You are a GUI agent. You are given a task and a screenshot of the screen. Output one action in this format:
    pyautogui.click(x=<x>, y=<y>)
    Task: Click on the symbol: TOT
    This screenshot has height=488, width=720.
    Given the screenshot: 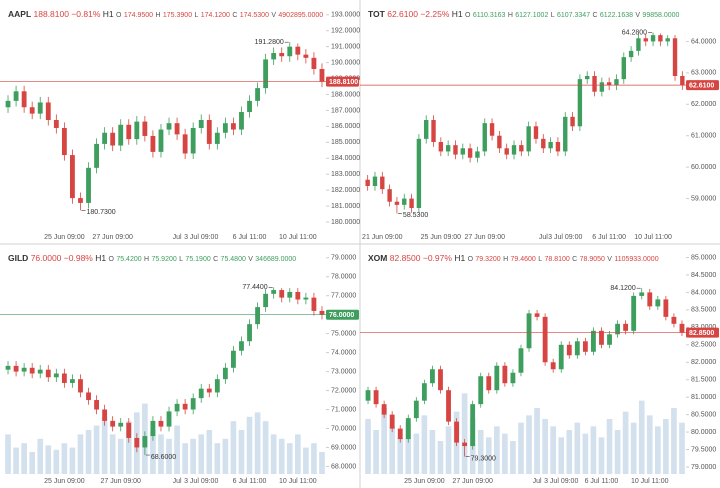 What is the action you would take?
    pyautogui.click(x=377, y=14)
    